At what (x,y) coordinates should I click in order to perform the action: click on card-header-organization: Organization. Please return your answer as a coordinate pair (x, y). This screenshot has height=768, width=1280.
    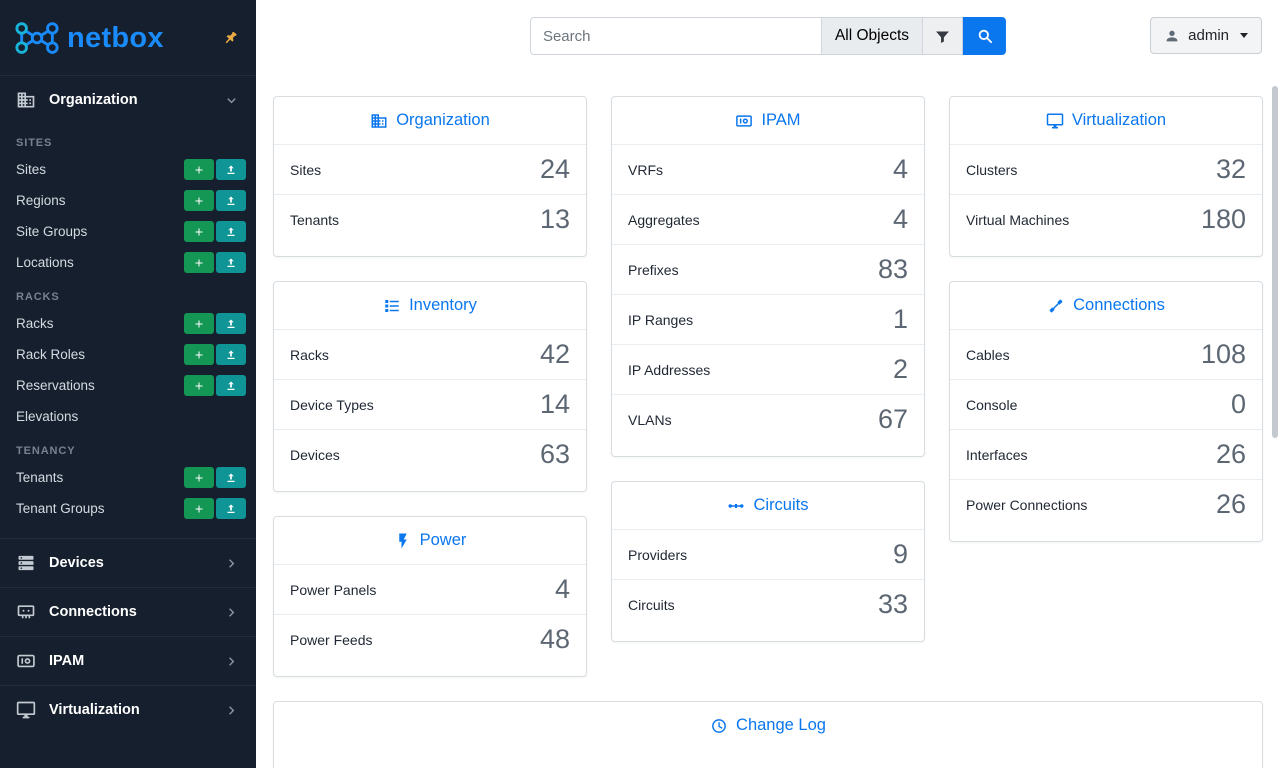
    Looking at the image, I should click on (430, 120).